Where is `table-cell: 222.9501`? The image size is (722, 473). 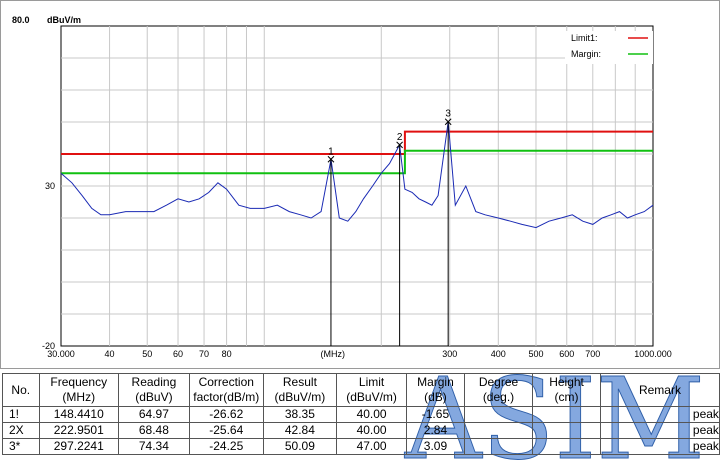
table-cell: 222.9501 is located at coordinates (78, 430).